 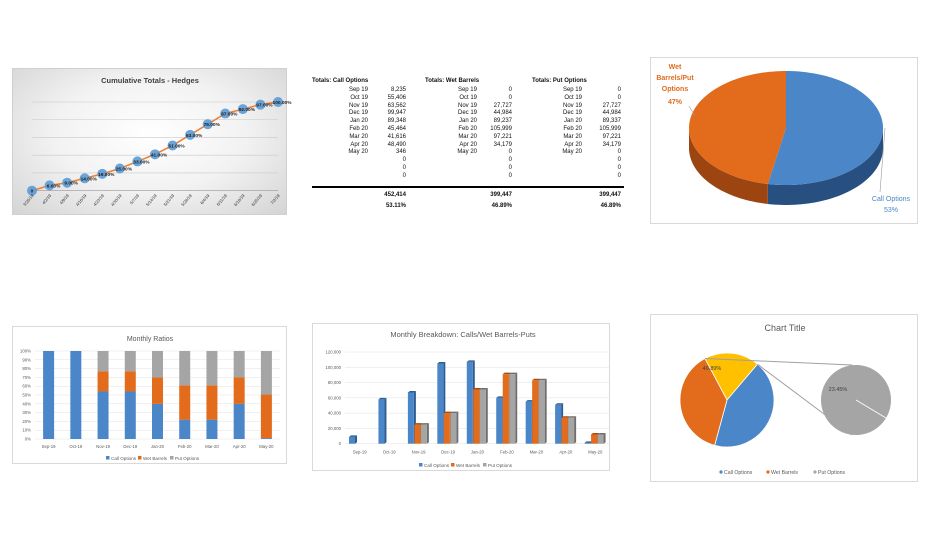 What do you see at coordinates (65, 199) in the screenshot?
I see `x-tick-label: 4/9/19` at bounding box center [65, 199].